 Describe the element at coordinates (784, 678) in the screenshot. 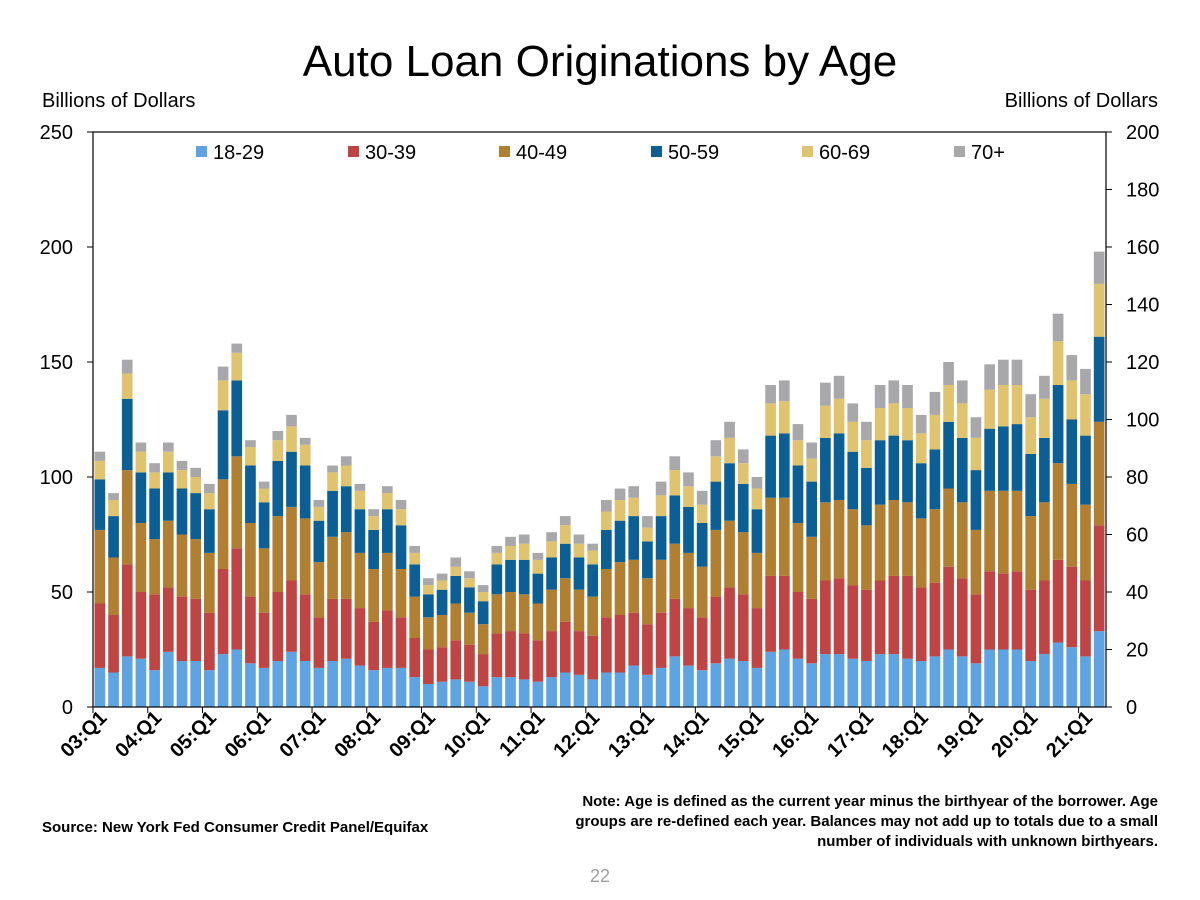

I see `bar-18-29-15:Q3` at that location.